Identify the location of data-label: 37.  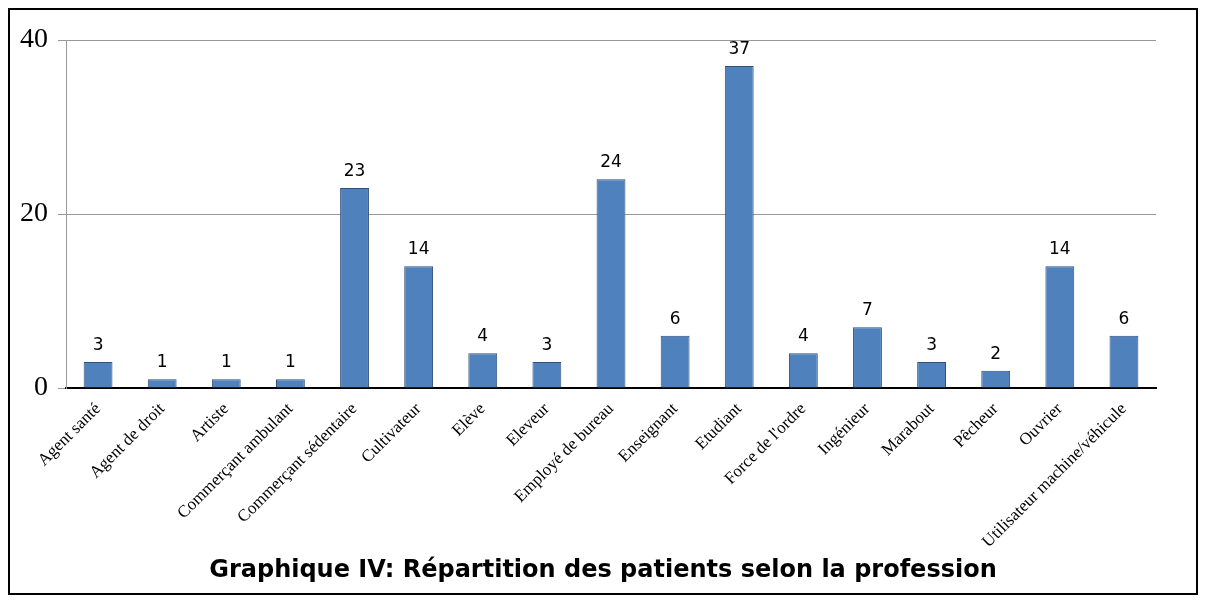
(739, 48).